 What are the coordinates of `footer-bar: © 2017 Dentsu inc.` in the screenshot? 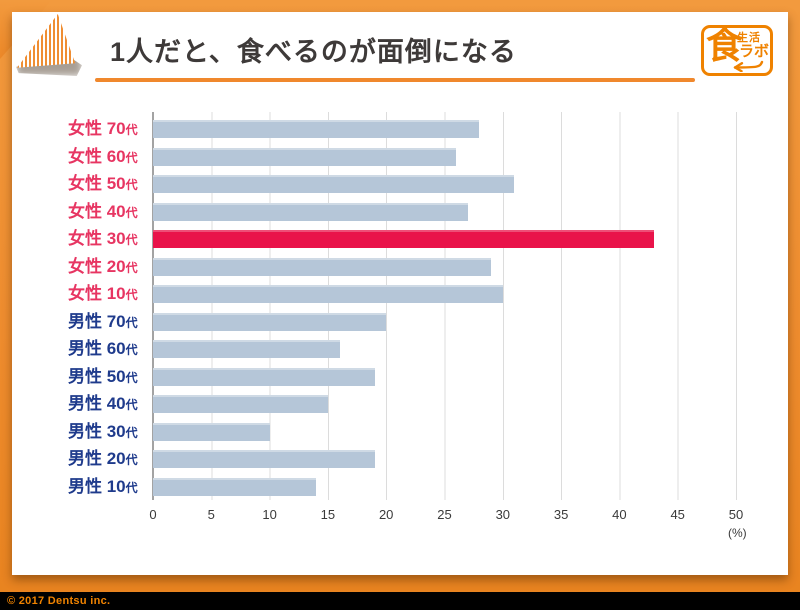 It's located at (400, 601).